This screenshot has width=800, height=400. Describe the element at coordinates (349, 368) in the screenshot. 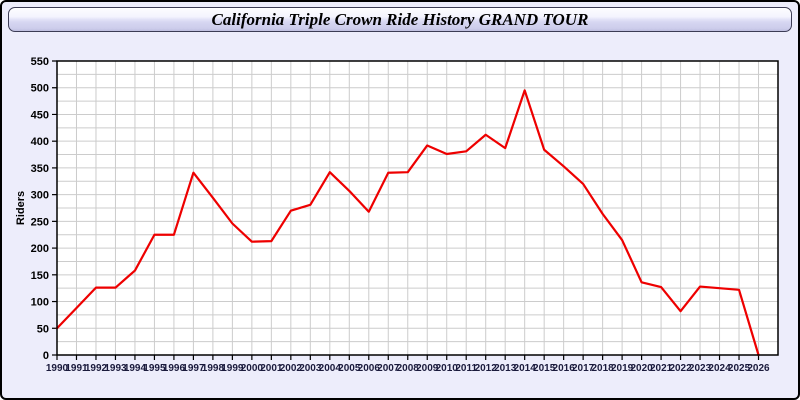

I see `svg-text: 2005` at that location.